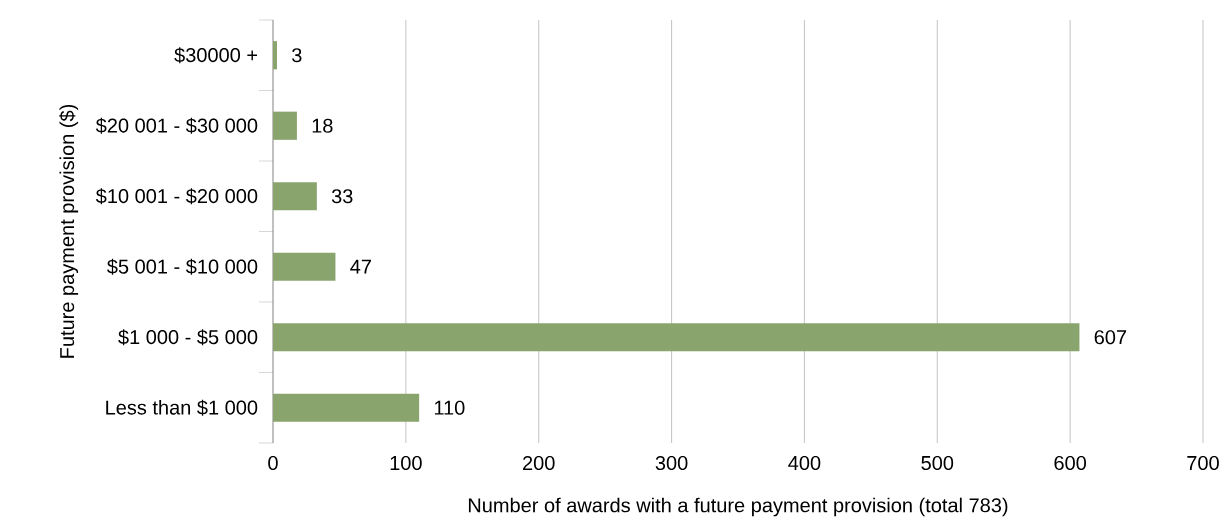 The width and height of the screenshot is (1225, 530). Describe the element at coordinates (449, 407) in the screenshot. I see `data-label: 110` at that location.